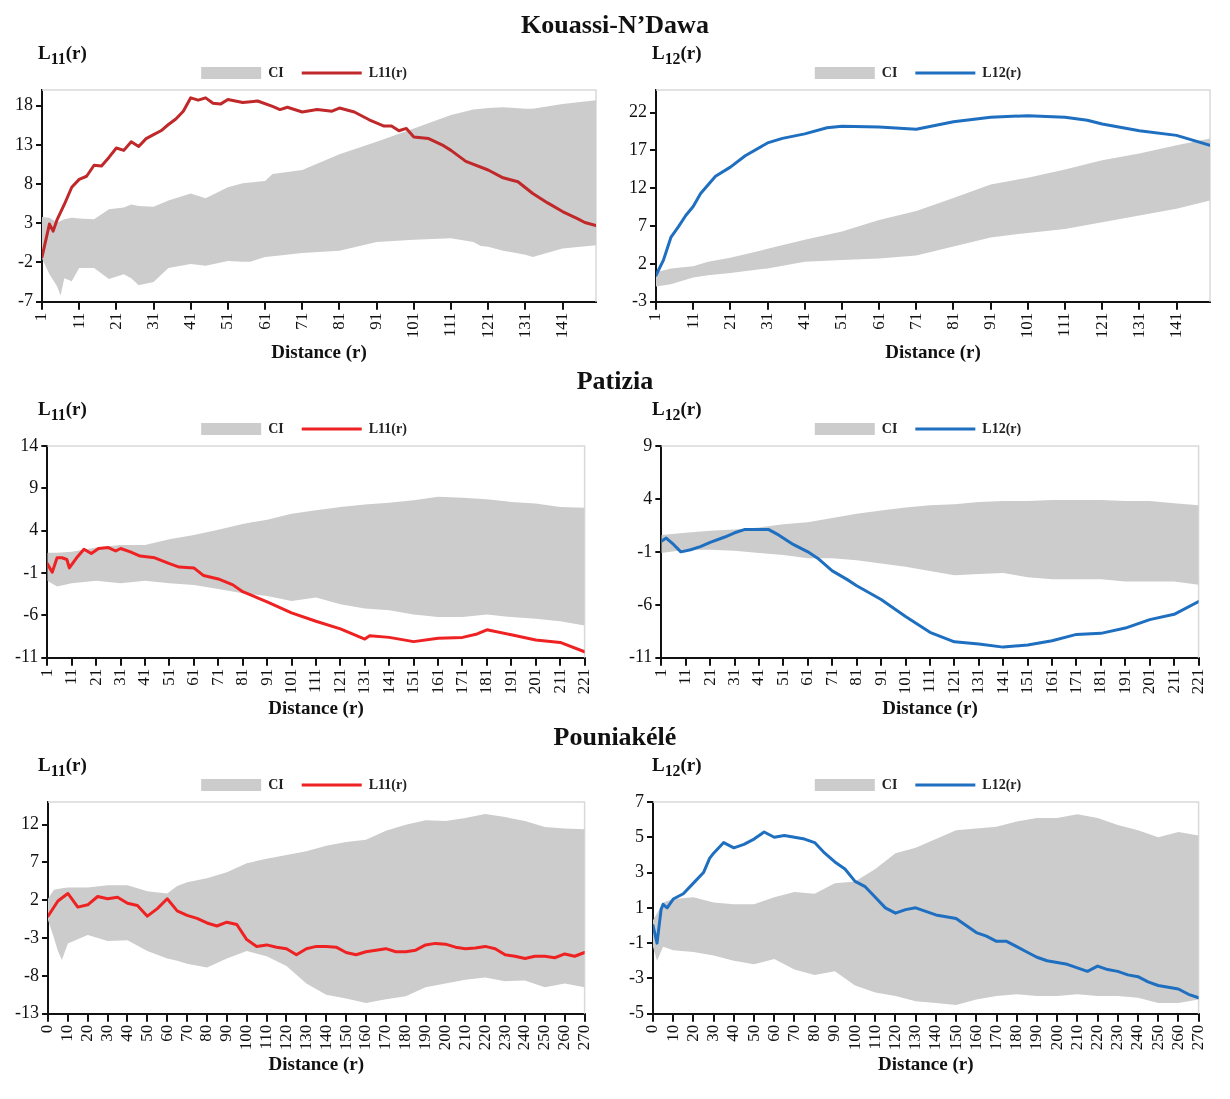  What do you see at coordinates (648, 444) in the screenshot?
I see `y-tick-label: 9` at bounding box center [648, 444].